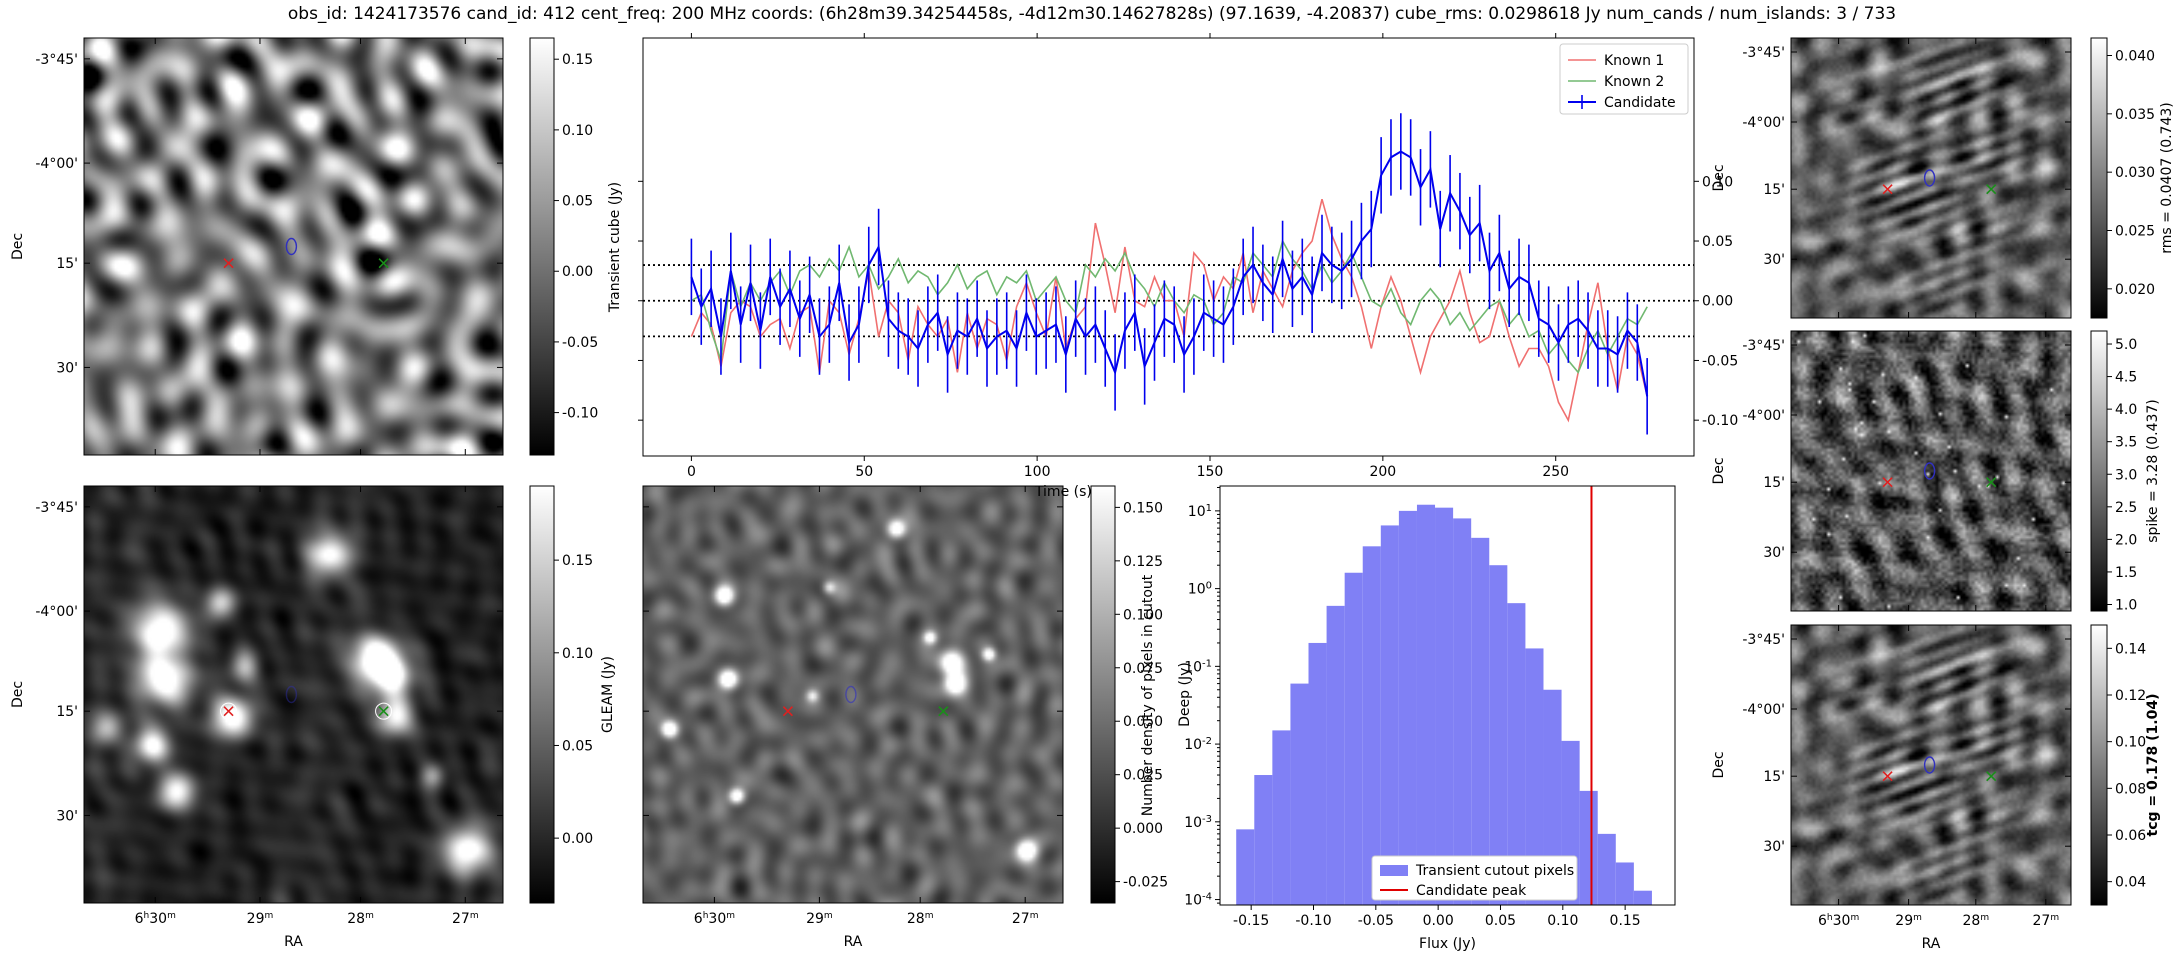 The height and width of the screenshot is (960, 2184). I want to click on colorbar-tick-label: 0.025, so click(2135, 232).